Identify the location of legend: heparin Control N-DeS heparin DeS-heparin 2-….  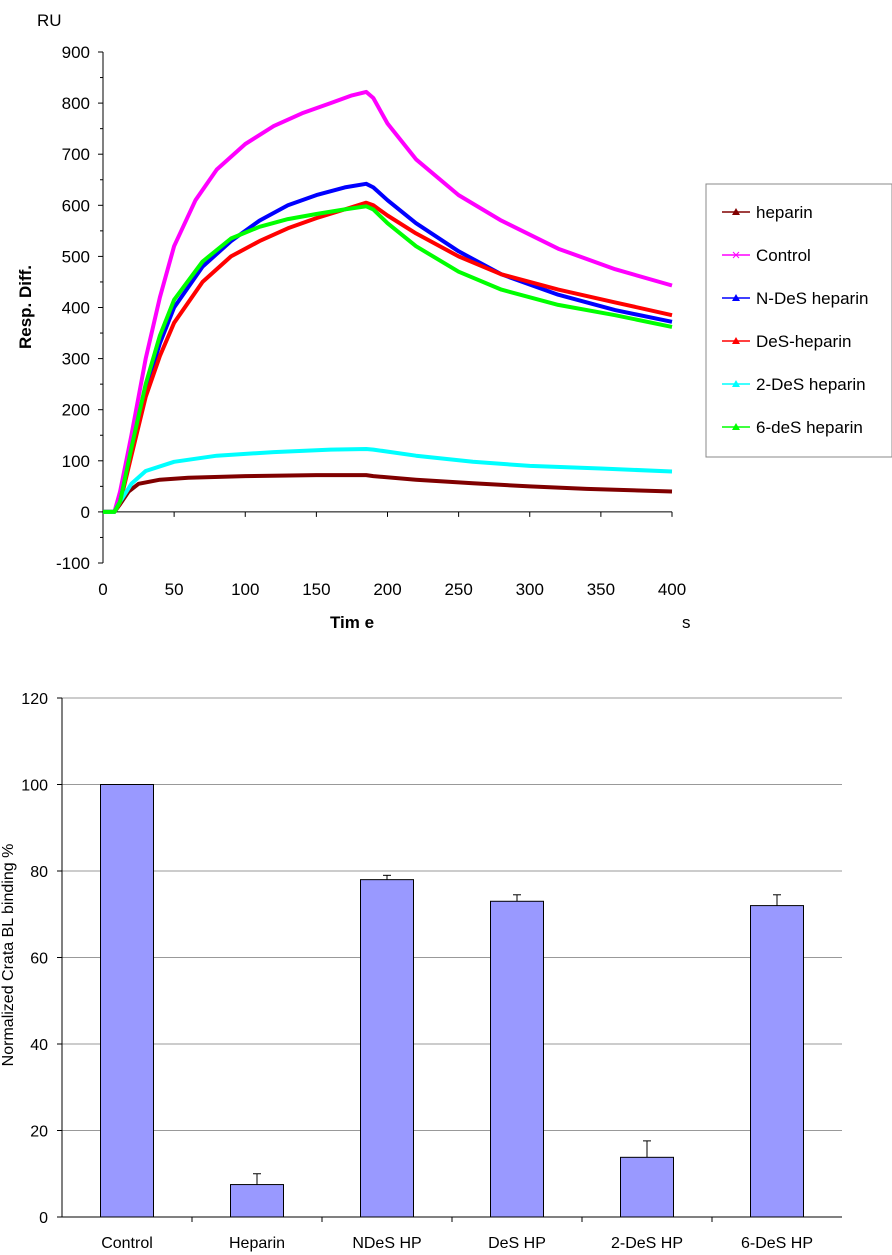
(798, 320).